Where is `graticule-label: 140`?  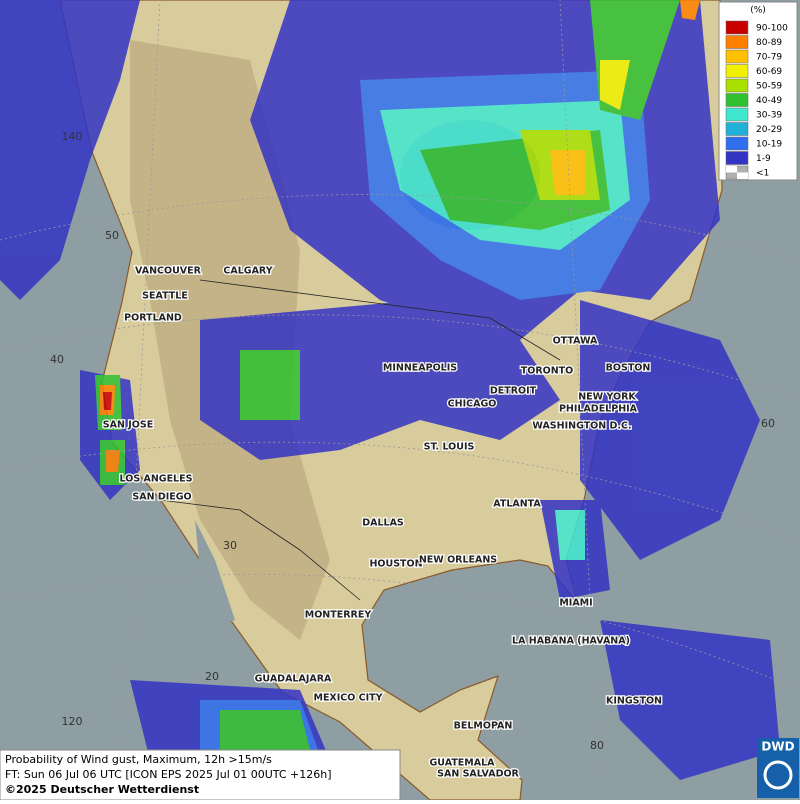
graticule-label: 140 is located at coordinates (72, 136).